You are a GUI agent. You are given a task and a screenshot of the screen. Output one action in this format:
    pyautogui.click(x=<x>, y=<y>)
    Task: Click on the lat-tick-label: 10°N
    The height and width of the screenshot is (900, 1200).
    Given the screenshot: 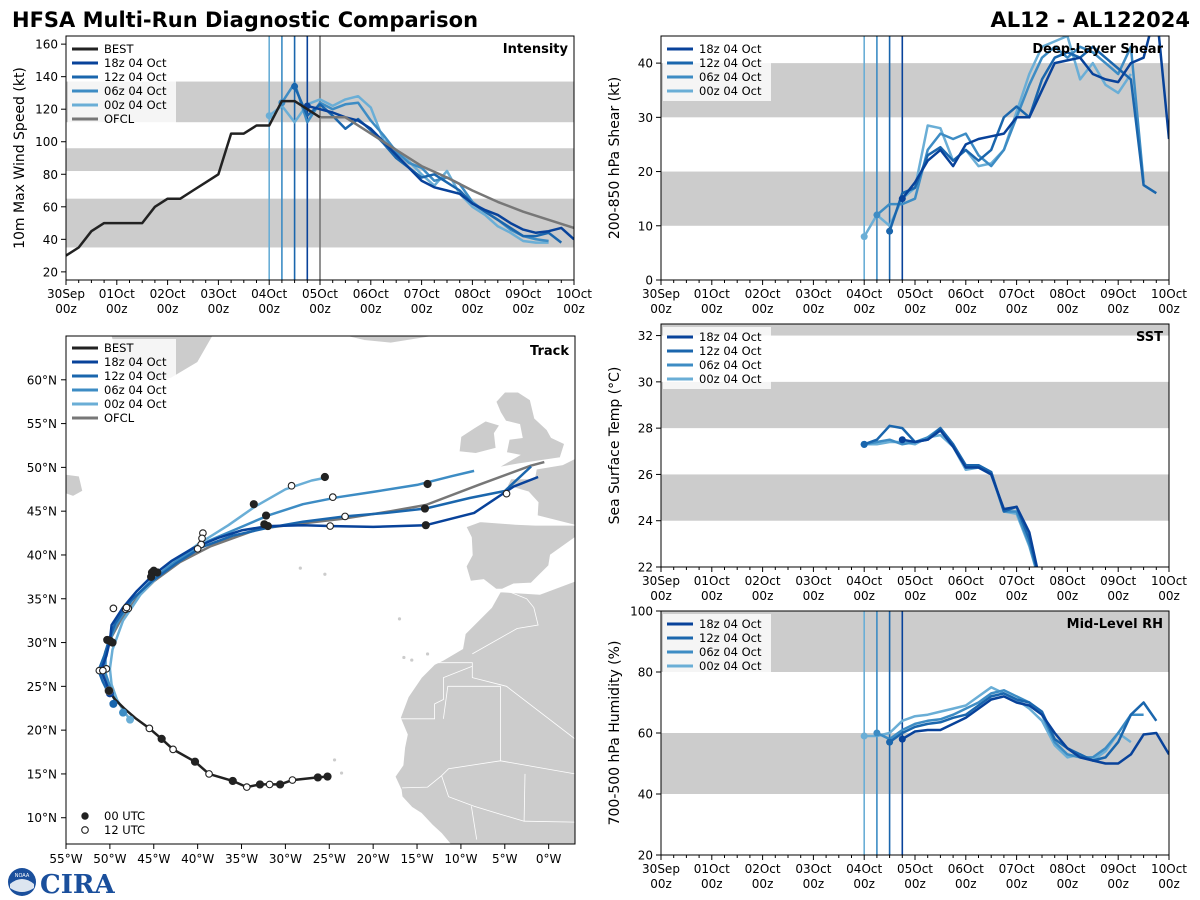 What is the action you would take?
    pyautogui.click(x=42, y=818)
    